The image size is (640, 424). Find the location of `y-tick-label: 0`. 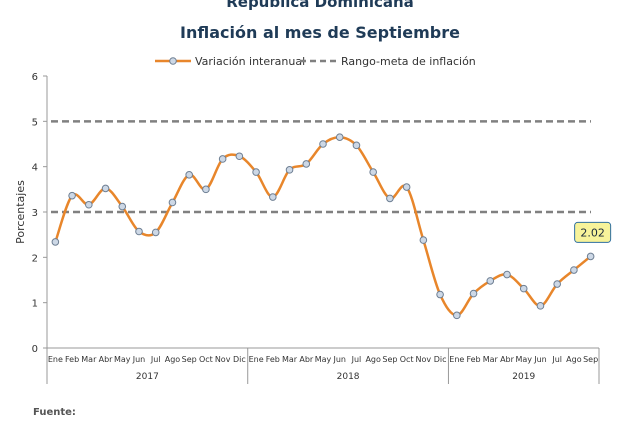

y-tick-label: 0 is located at coordinates (35, 349).